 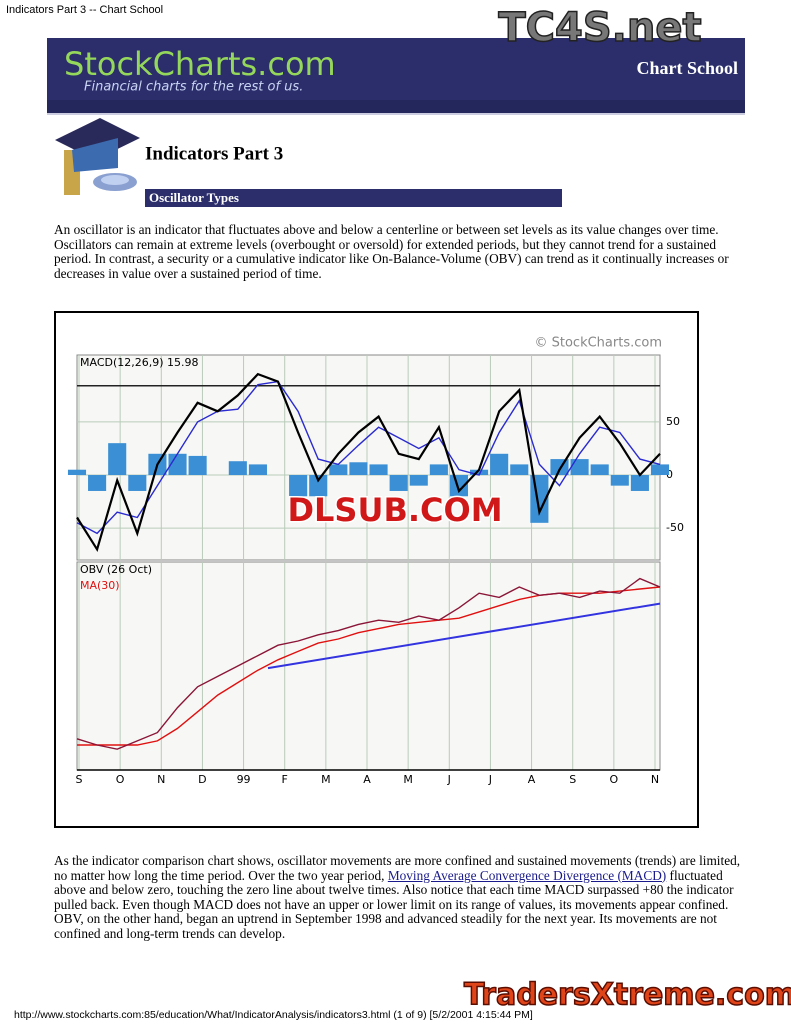 I want to click on banner-stripe, so click(x=396, y=106).